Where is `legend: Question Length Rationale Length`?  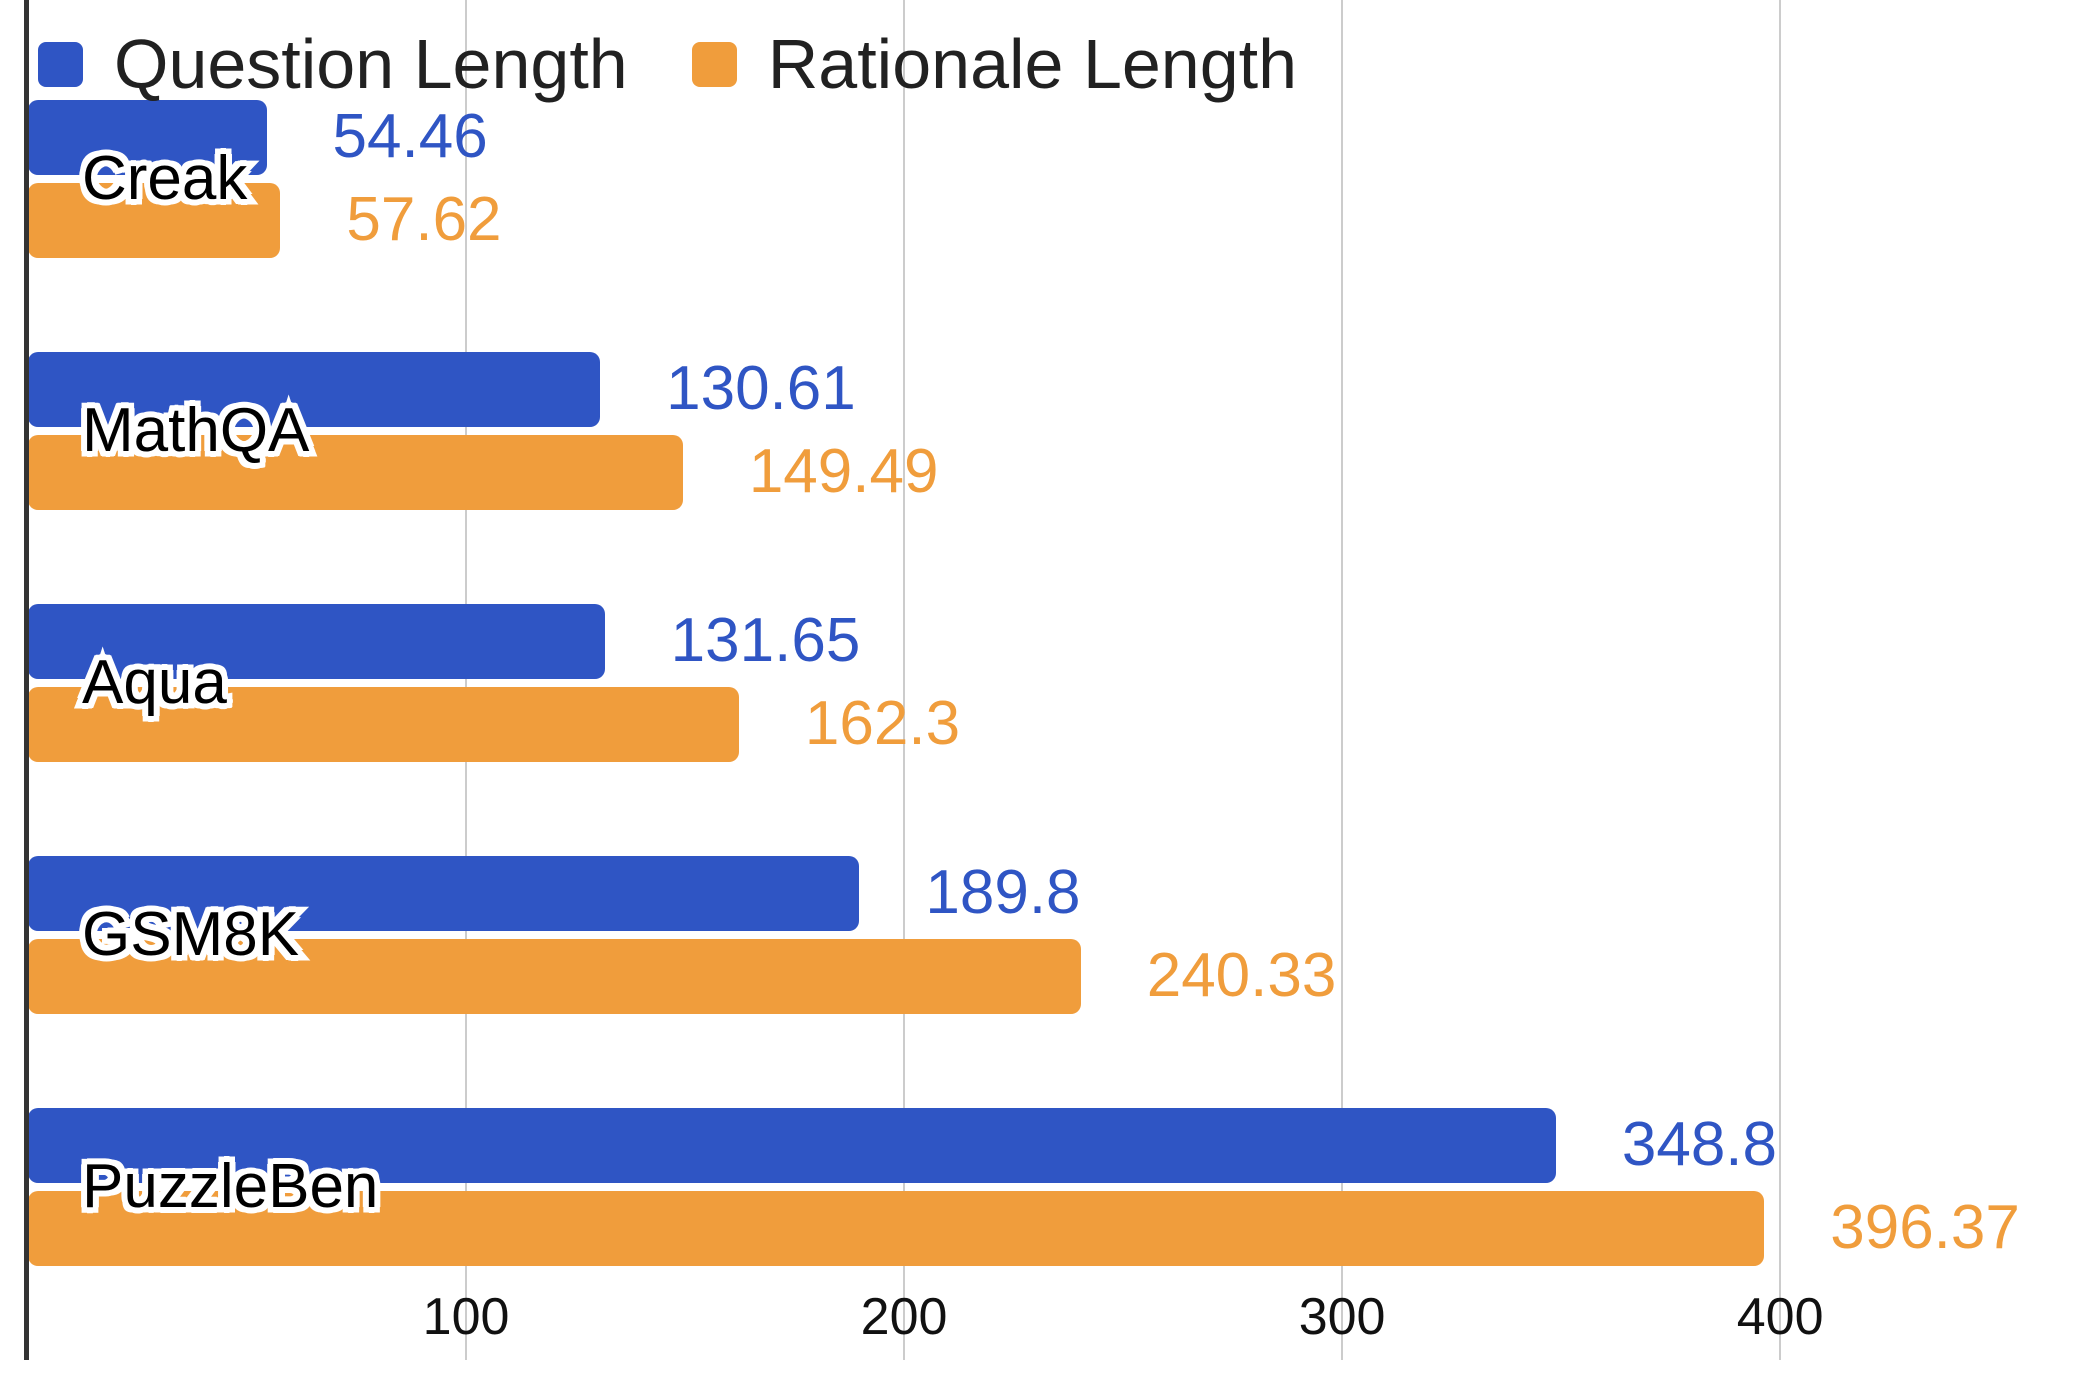 legend: Question Length Rationale Length is located at coordinates (667, 64).